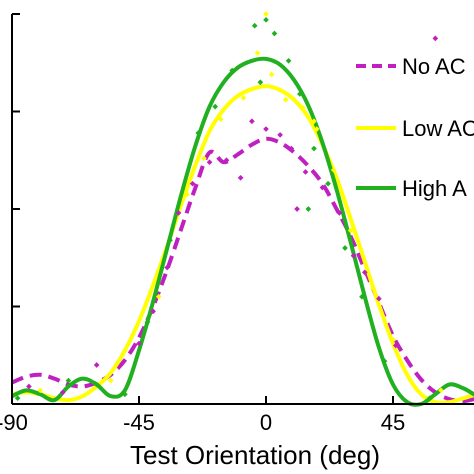 Image resolution: width=474 pixels, height=474 pixels. I want to click on legend-layer: No AC Low AC High A, so click(415, 127).